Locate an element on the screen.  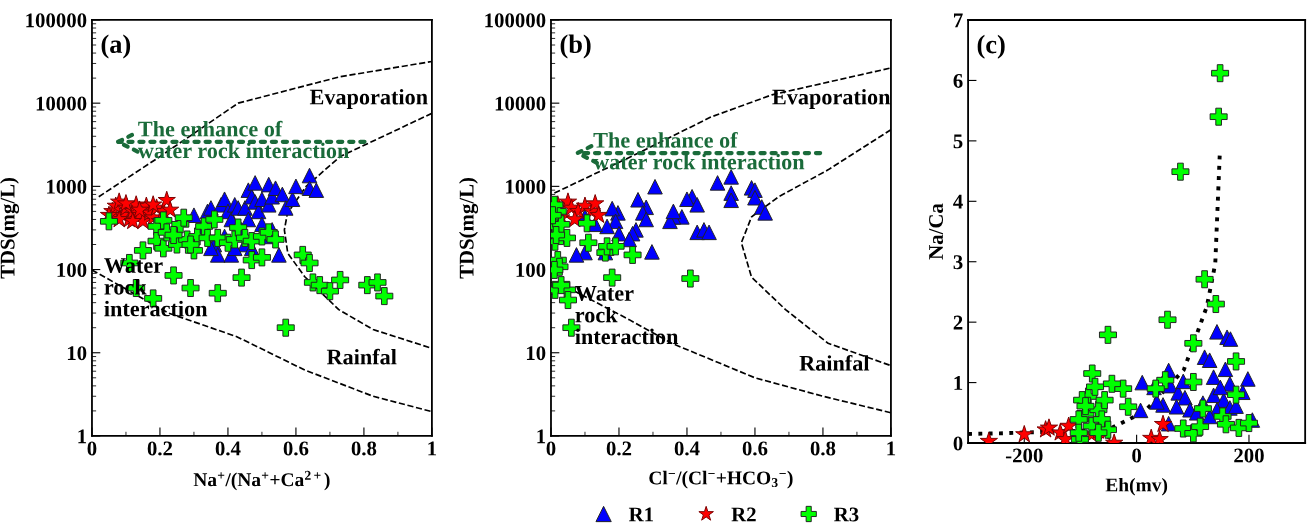
legend-label: R2 is located at coordinates (743, 514).